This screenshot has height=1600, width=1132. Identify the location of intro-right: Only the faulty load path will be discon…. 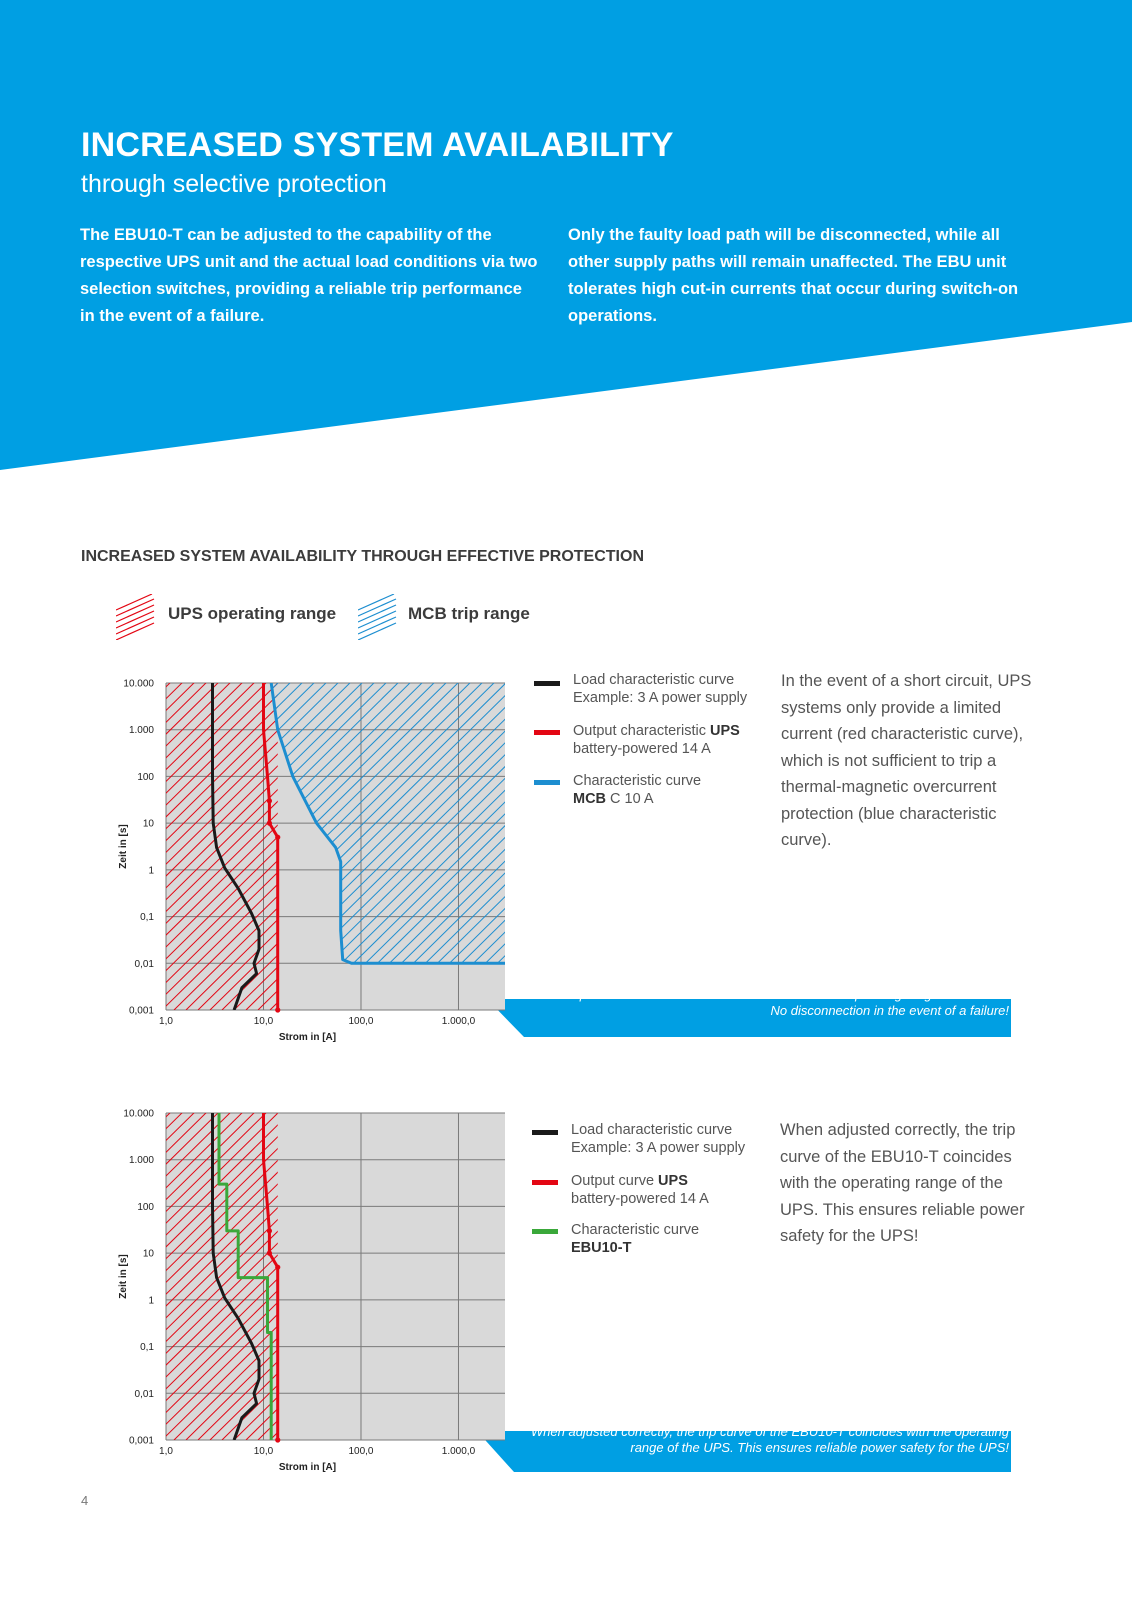
(793, 275).